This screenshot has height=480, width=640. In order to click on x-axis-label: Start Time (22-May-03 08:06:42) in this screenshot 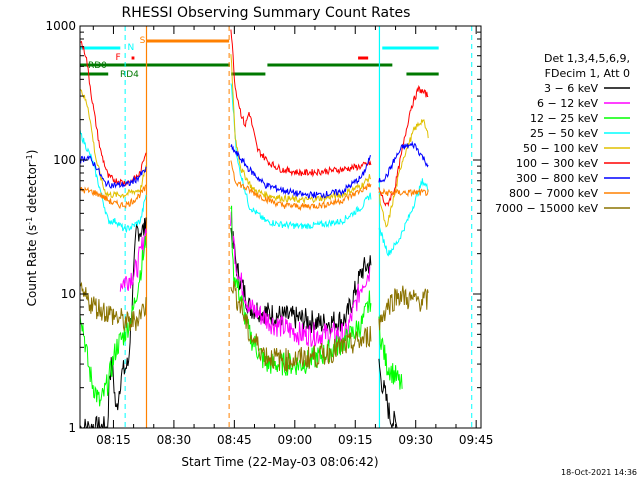, I will do `click(279, 462)`.